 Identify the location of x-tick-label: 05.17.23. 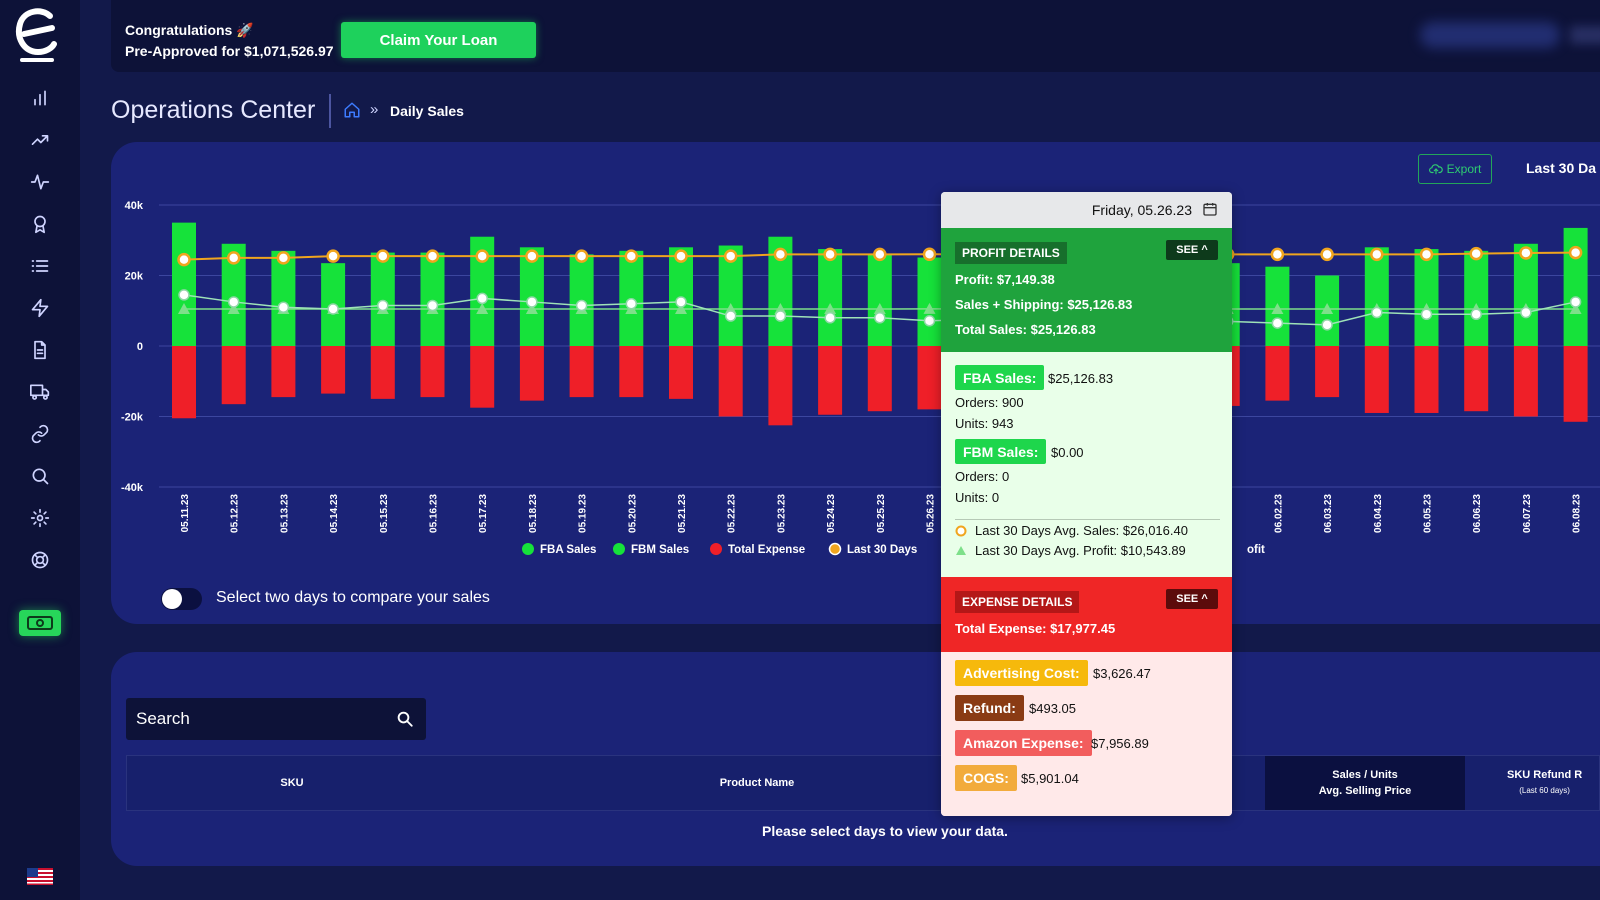
(483, 513).